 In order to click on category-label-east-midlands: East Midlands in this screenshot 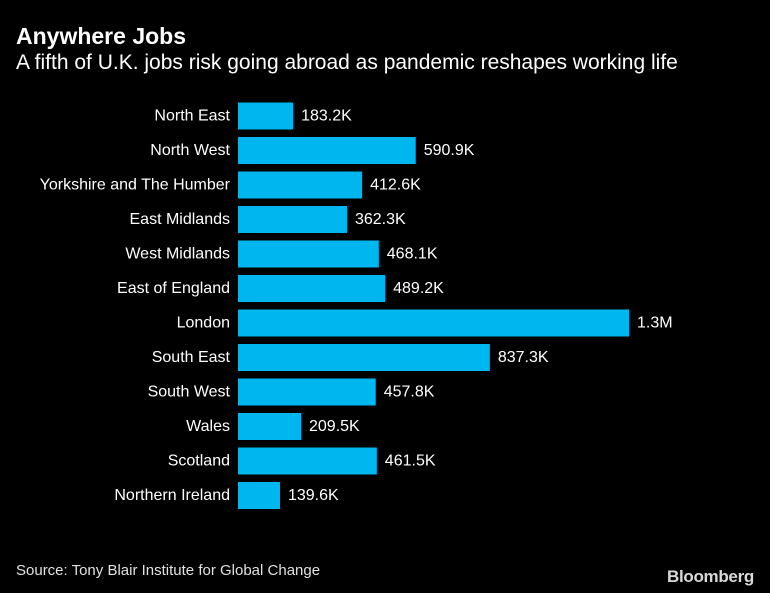, I will do `click(180, 219)`.